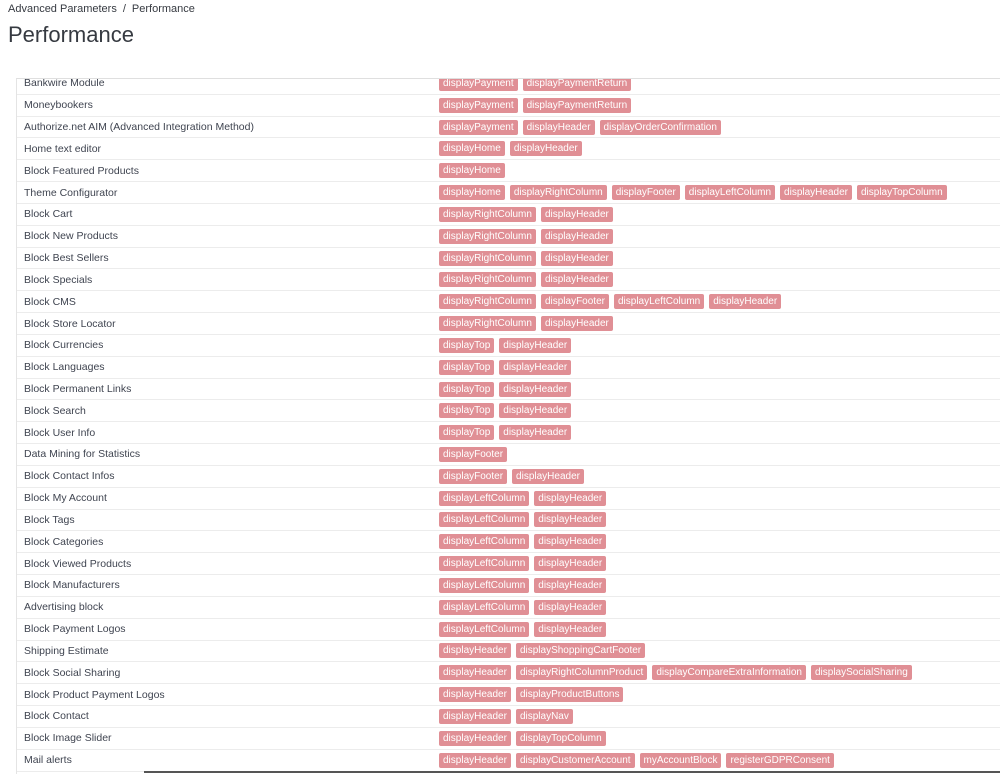  What do you see at coordinates (508, 521) in the screenshot?
I see `table-row: Block Tags displayLeftColumn displayHeader` at bounding box center [508, 521].